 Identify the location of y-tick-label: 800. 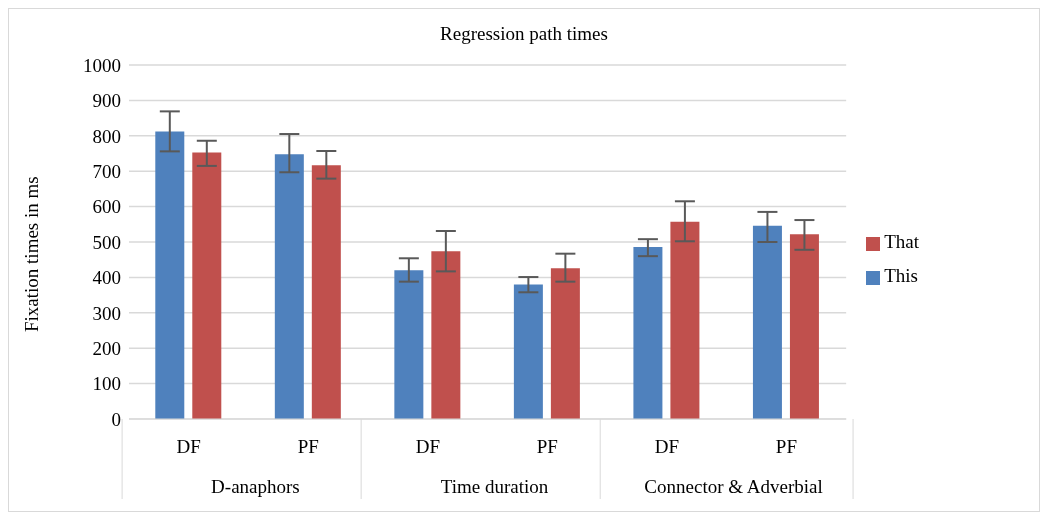
(106, 136).